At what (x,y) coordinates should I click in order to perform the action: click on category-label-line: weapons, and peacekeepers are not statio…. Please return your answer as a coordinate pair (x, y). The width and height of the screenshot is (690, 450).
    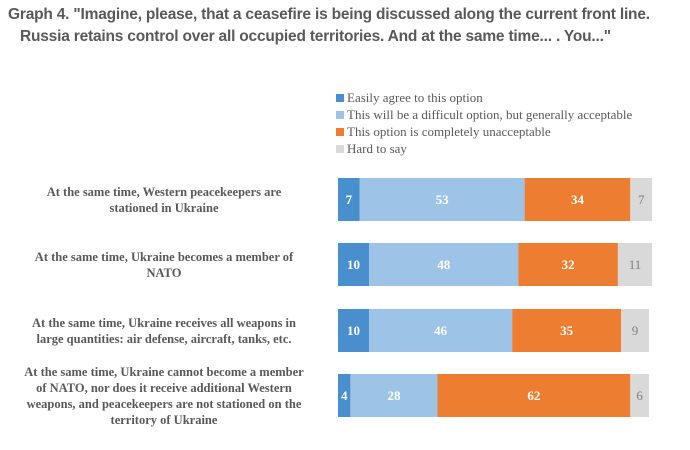
    Looking at the image, I should click on (164, 403).